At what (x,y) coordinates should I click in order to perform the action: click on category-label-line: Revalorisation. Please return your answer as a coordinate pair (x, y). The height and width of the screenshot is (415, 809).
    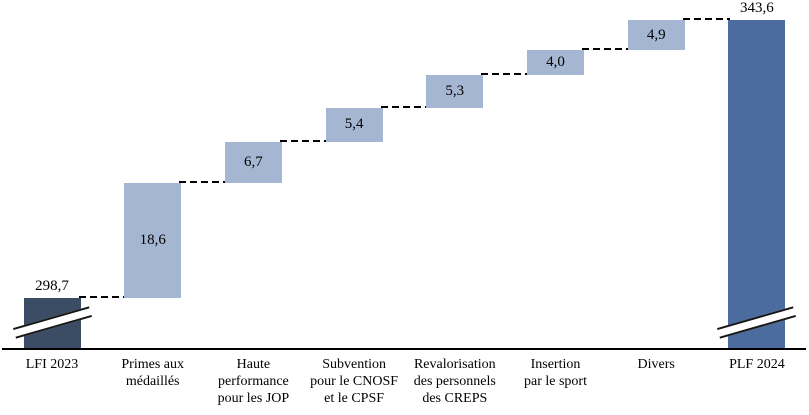
    Looking at the image, I should click on (454, 364).